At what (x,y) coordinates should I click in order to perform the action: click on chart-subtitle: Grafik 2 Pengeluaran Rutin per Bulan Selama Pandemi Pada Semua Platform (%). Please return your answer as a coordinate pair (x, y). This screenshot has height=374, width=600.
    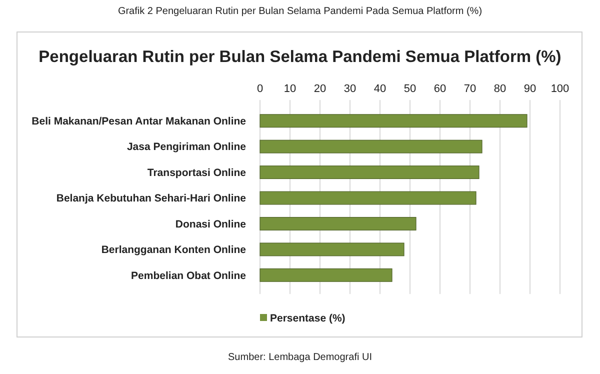
    Looking at the image, I should click on (300, 11).